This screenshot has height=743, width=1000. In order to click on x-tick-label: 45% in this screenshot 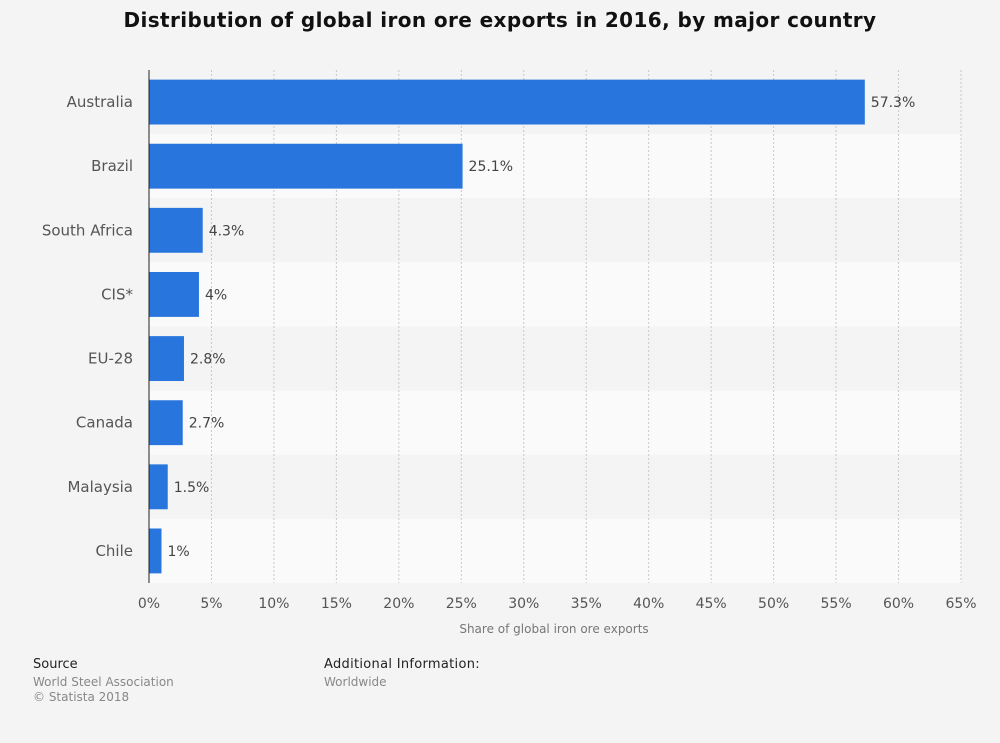, I will do `click(711, 604)`.